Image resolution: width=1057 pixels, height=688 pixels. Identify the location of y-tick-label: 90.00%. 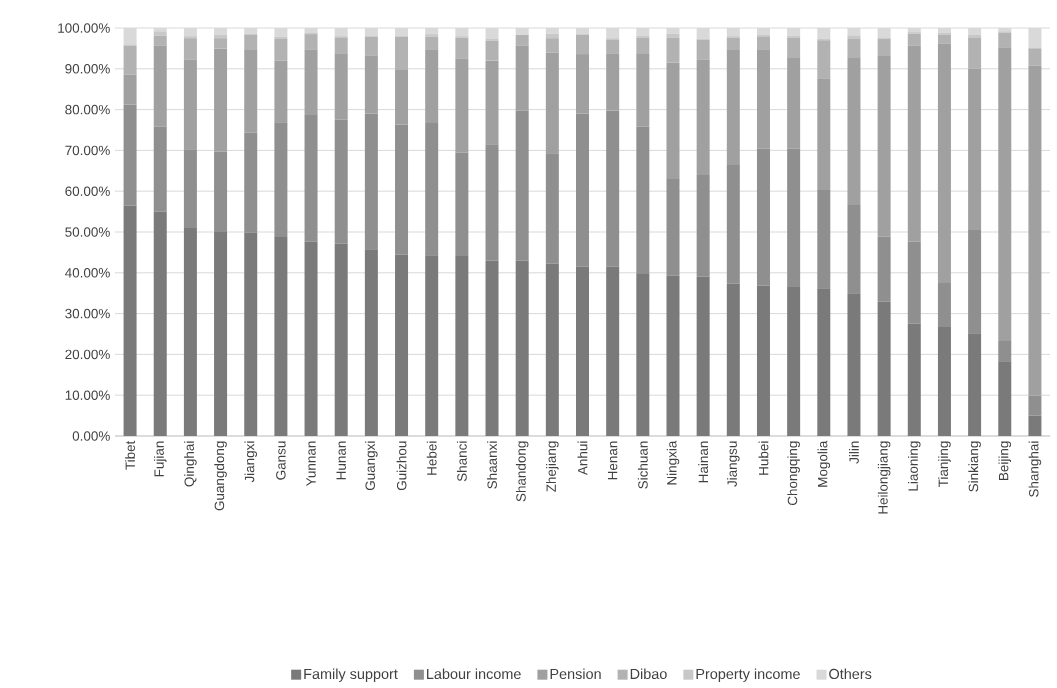
(87, 69).